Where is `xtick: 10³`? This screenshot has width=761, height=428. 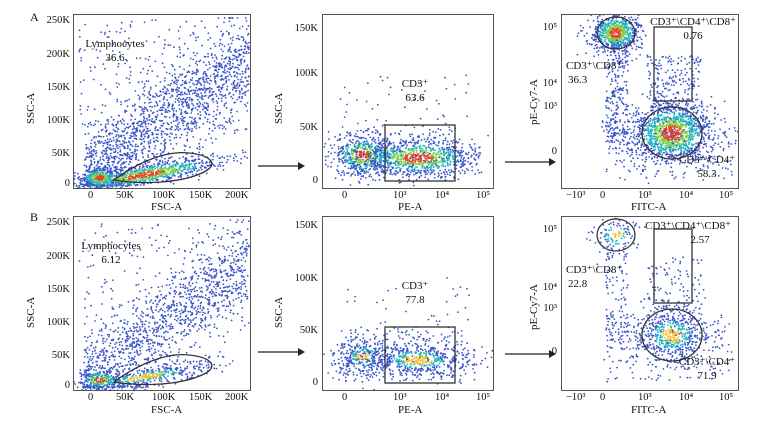
xtick: 10³ is located at coordinates (400, 195).